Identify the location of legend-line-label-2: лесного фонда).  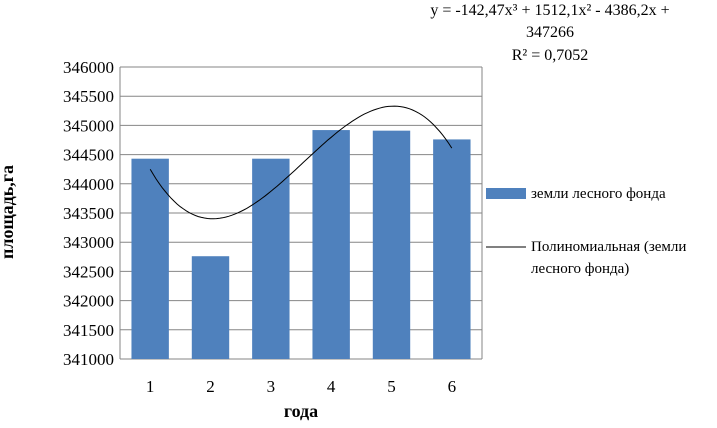
(580, 269).